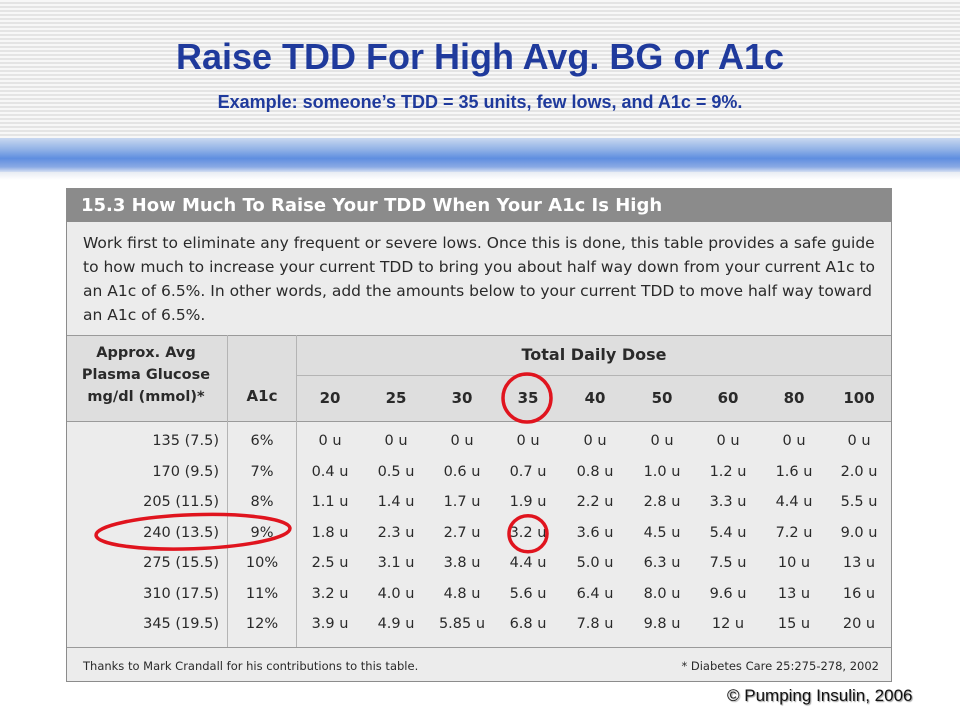 The image size is (960, 720). What do you see at coordinates (820, 695) in the screenshot?
I see `copyright-notice: © Pumping Insulin, 2006` at bounding box center [820, 695].